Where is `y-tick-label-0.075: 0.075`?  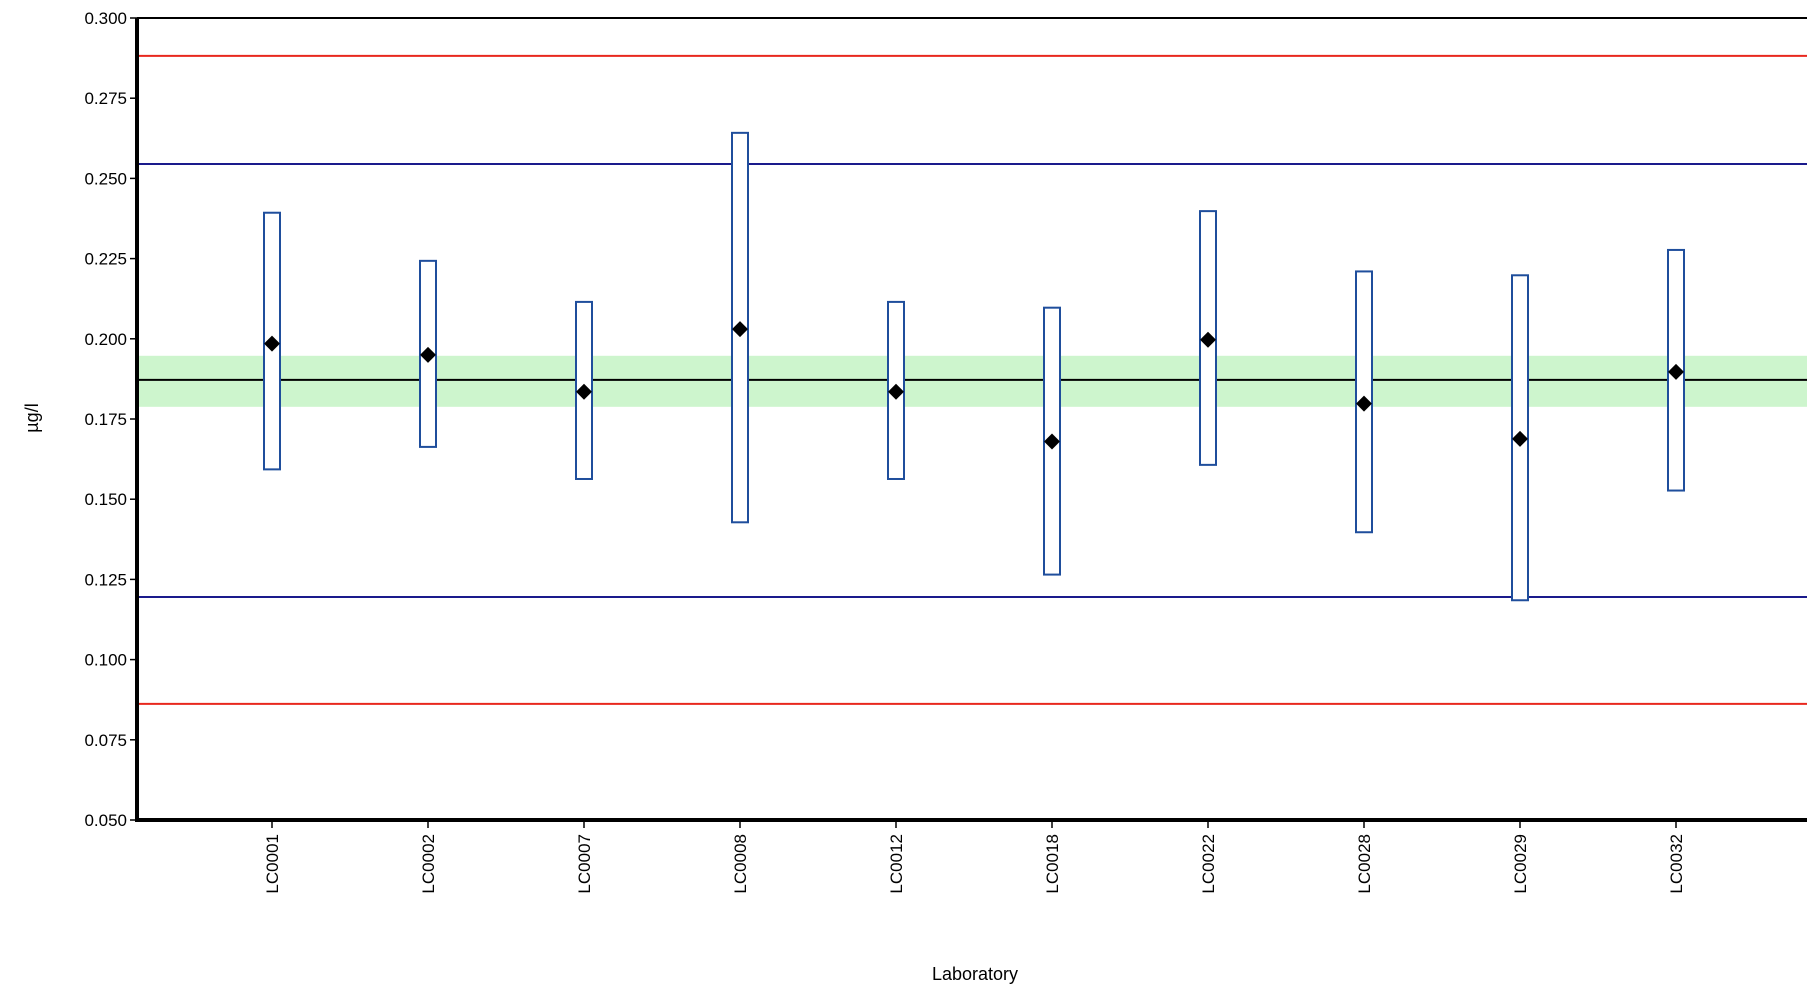 y-tick-label-0.075: 0.075 is located at coordinates (105, 740).